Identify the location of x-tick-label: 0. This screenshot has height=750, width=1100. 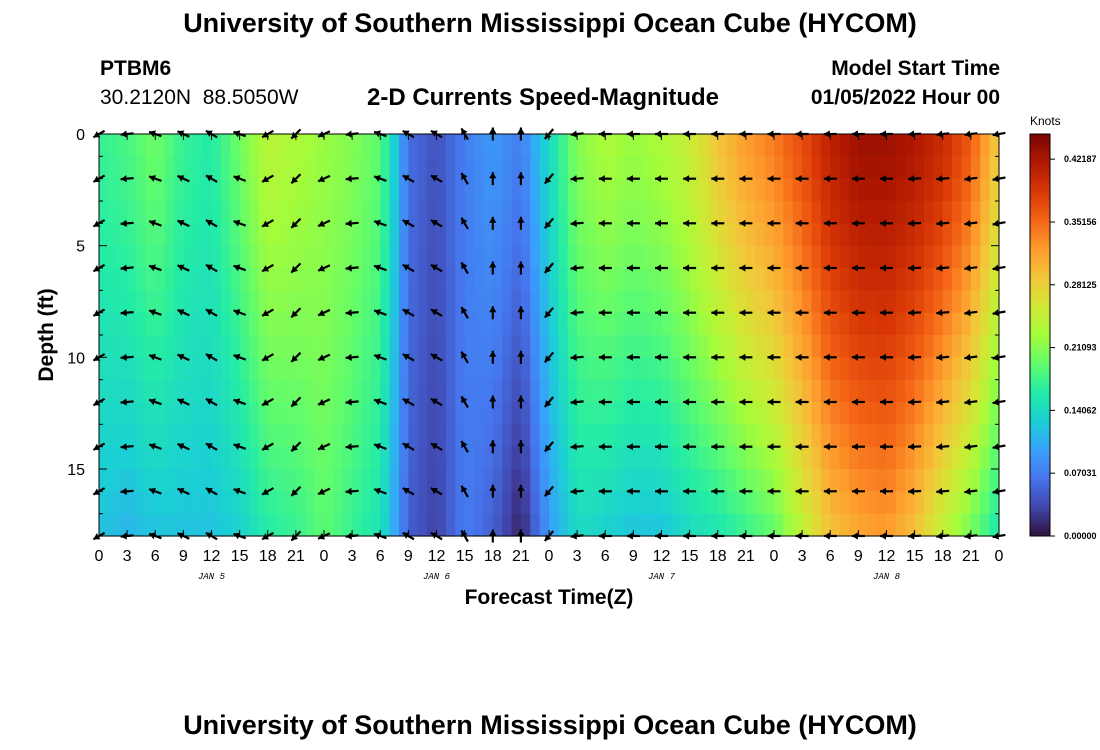
(324, 556).